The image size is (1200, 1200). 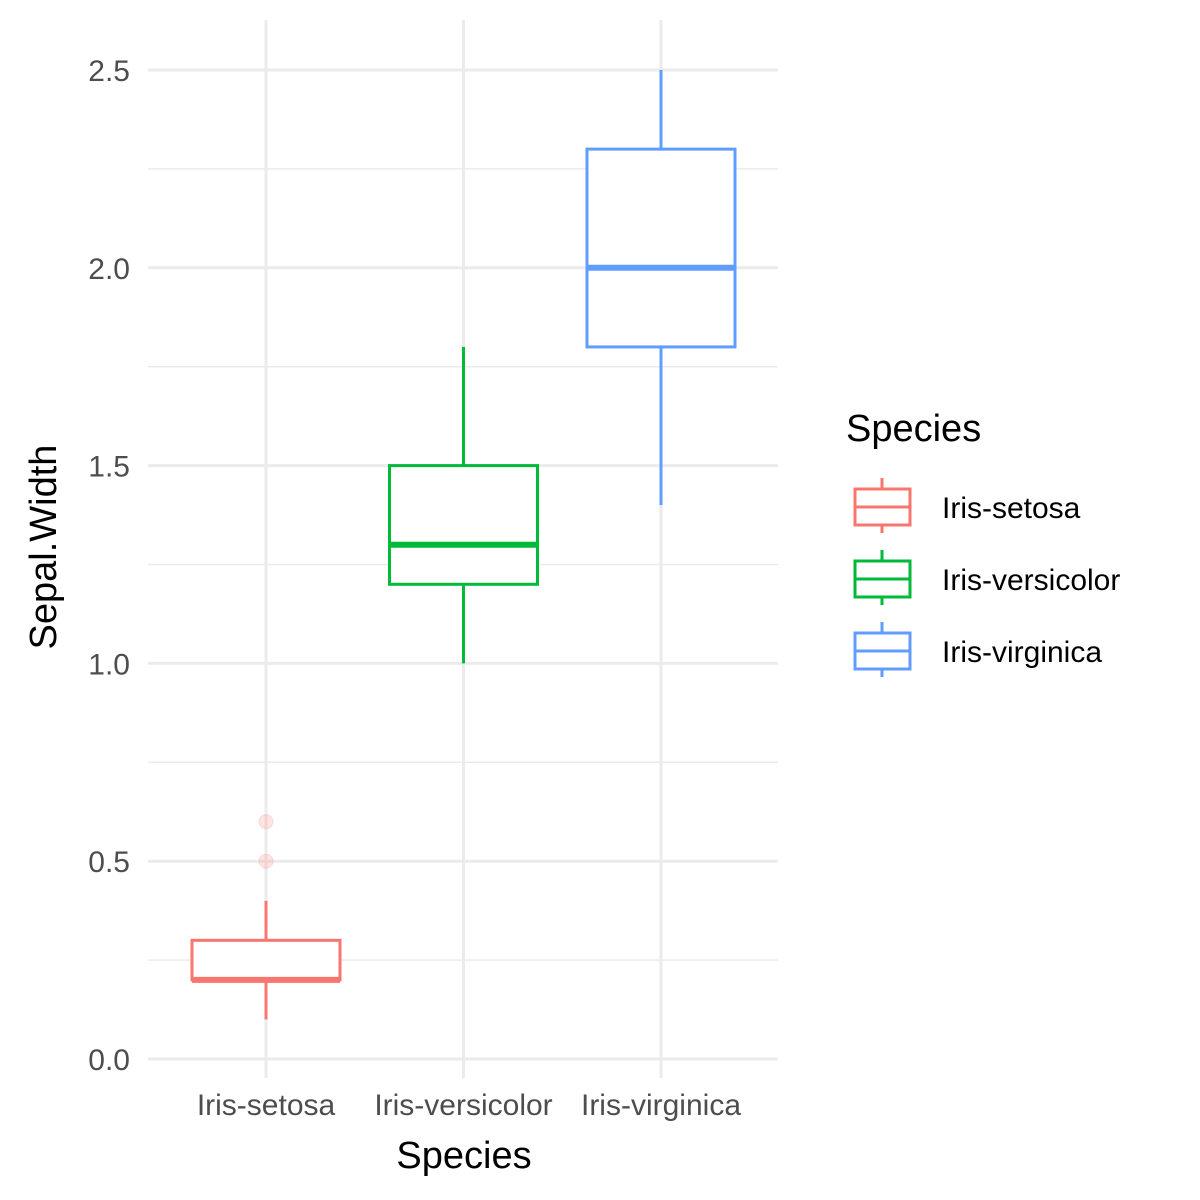 I want to click on box-iris-setosa, so click(x=266, y=917).